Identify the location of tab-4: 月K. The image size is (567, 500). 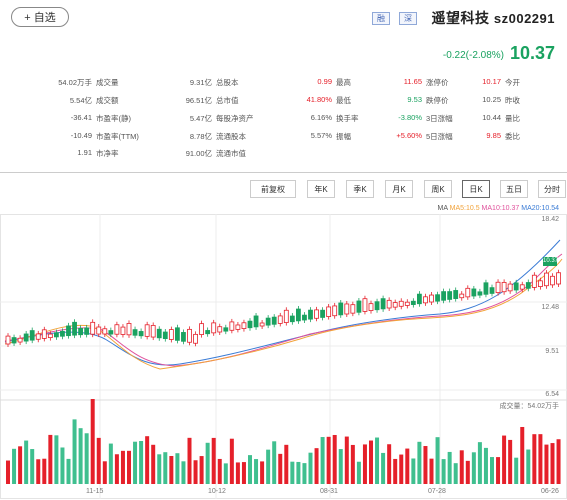
(399, 189).